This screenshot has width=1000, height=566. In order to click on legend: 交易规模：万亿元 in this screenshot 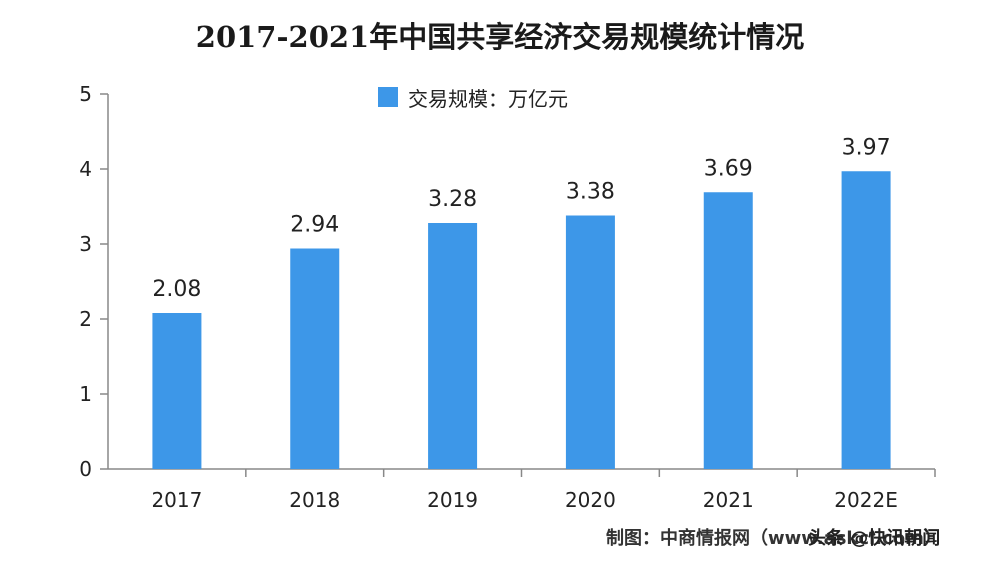, I will do `click(473, 97)`.